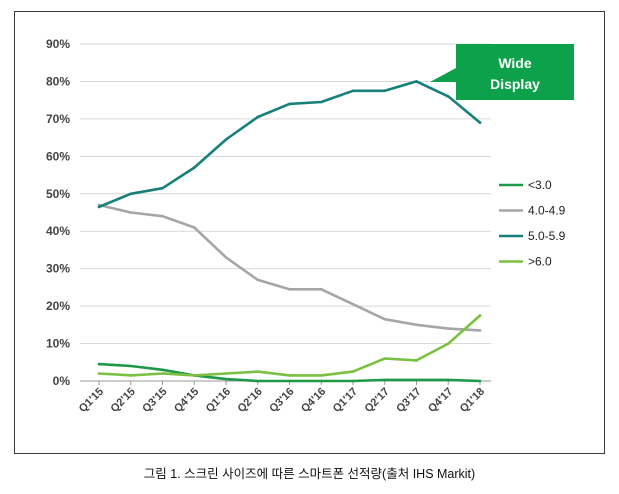  Describe the element at coordinates (472, 400) in the screenshot. I see `x-tick-label: Q1'18` at that location.